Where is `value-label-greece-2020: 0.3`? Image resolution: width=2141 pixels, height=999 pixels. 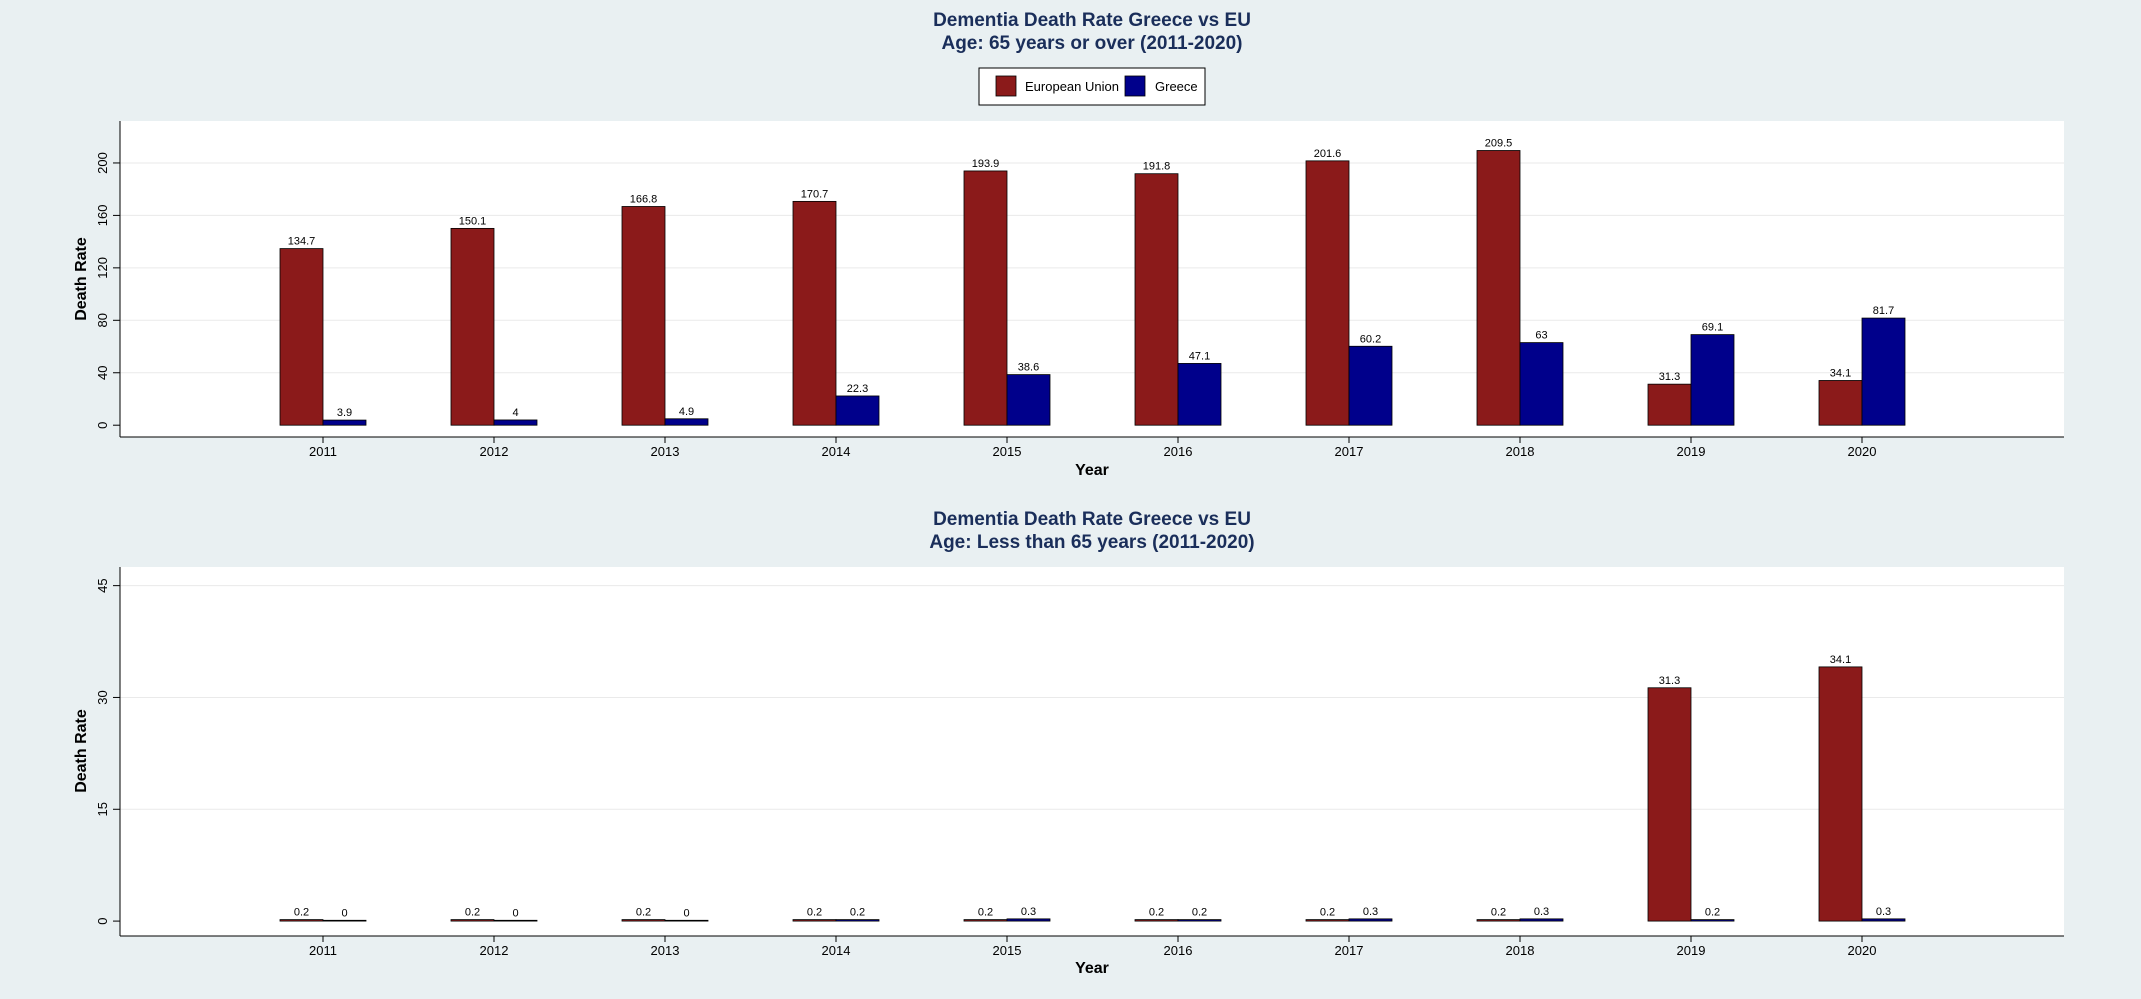
value-label-greece-2020: 0.3 is located at coordinates (1883, 912).